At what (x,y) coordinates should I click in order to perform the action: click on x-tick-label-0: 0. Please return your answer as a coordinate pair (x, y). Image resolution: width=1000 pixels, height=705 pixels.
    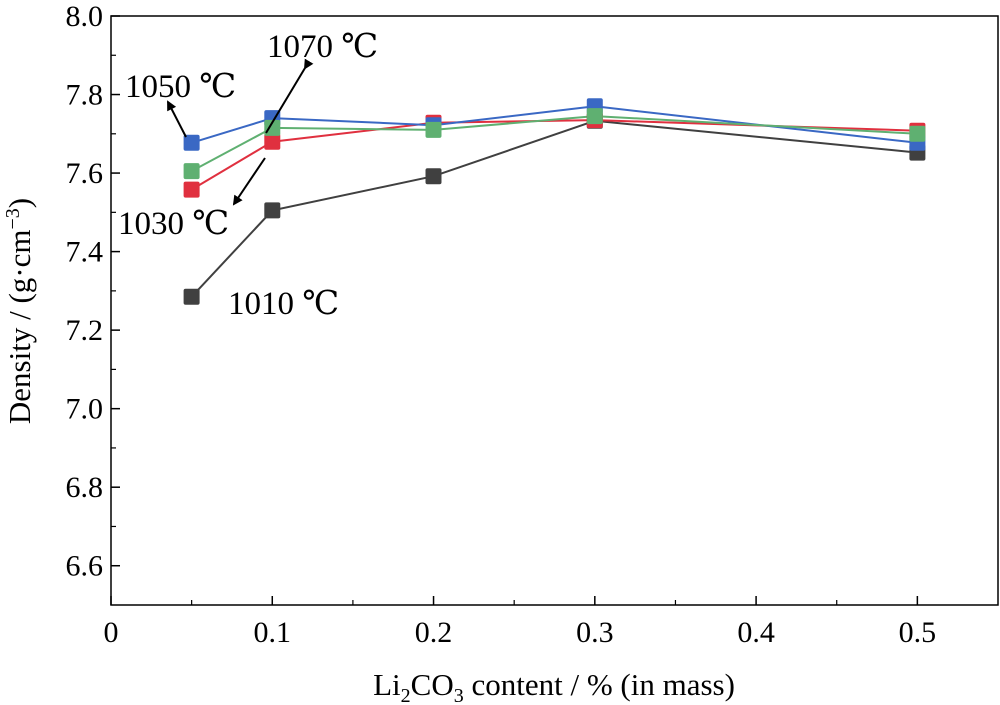
    Looking at the image, I should click on (111, 632).